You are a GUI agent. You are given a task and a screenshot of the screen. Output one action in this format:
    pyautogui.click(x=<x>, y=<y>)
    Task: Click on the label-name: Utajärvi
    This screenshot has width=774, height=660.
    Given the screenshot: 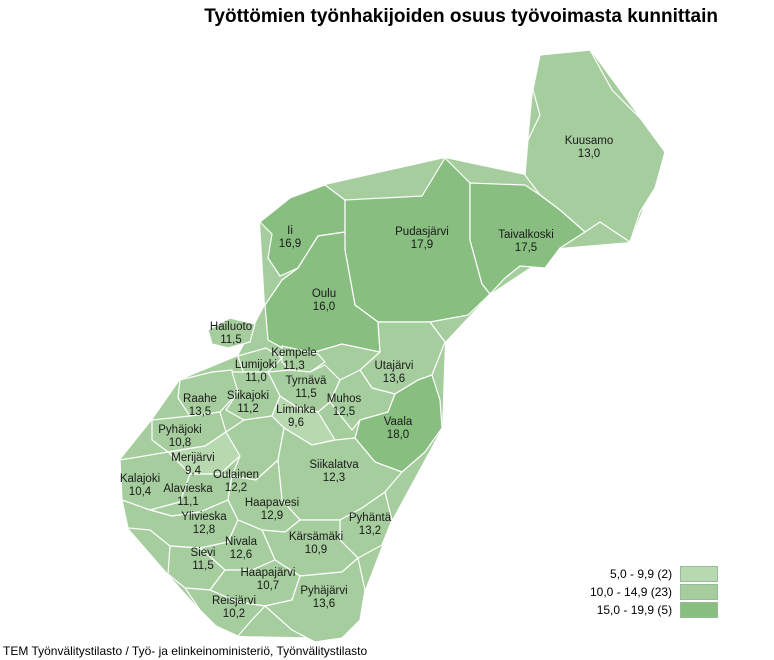 What is the action you would take?
    pyautogui.click(x=394, y=366)
    